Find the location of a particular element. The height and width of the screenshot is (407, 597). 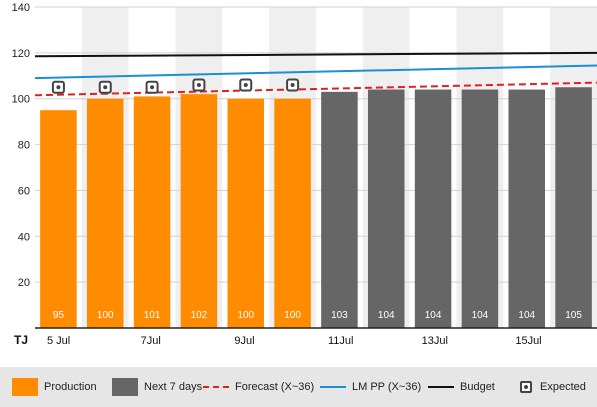

y-tick-label: 100 is located at coordinates (21, 100).